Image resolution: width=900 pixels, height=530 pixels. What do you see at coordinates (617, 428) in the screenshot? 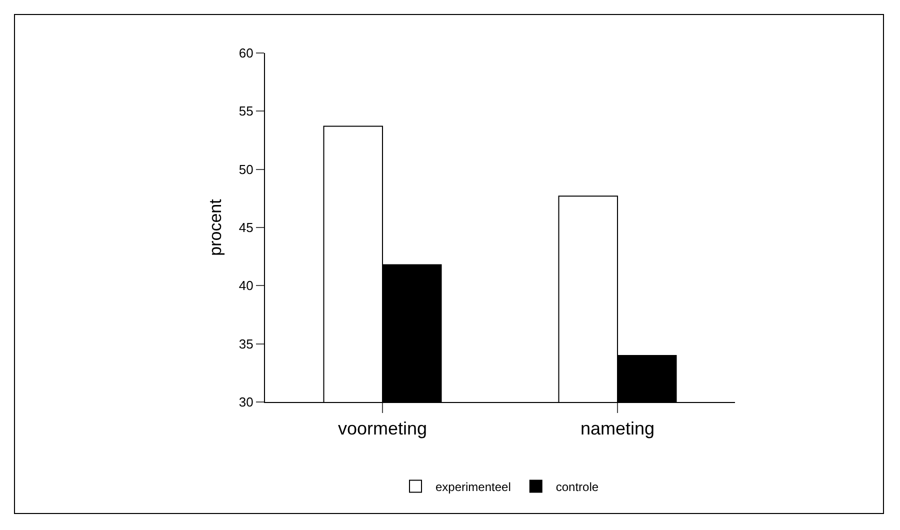
I see `x-tick-label: nameting` at bounding box center [617, 428].